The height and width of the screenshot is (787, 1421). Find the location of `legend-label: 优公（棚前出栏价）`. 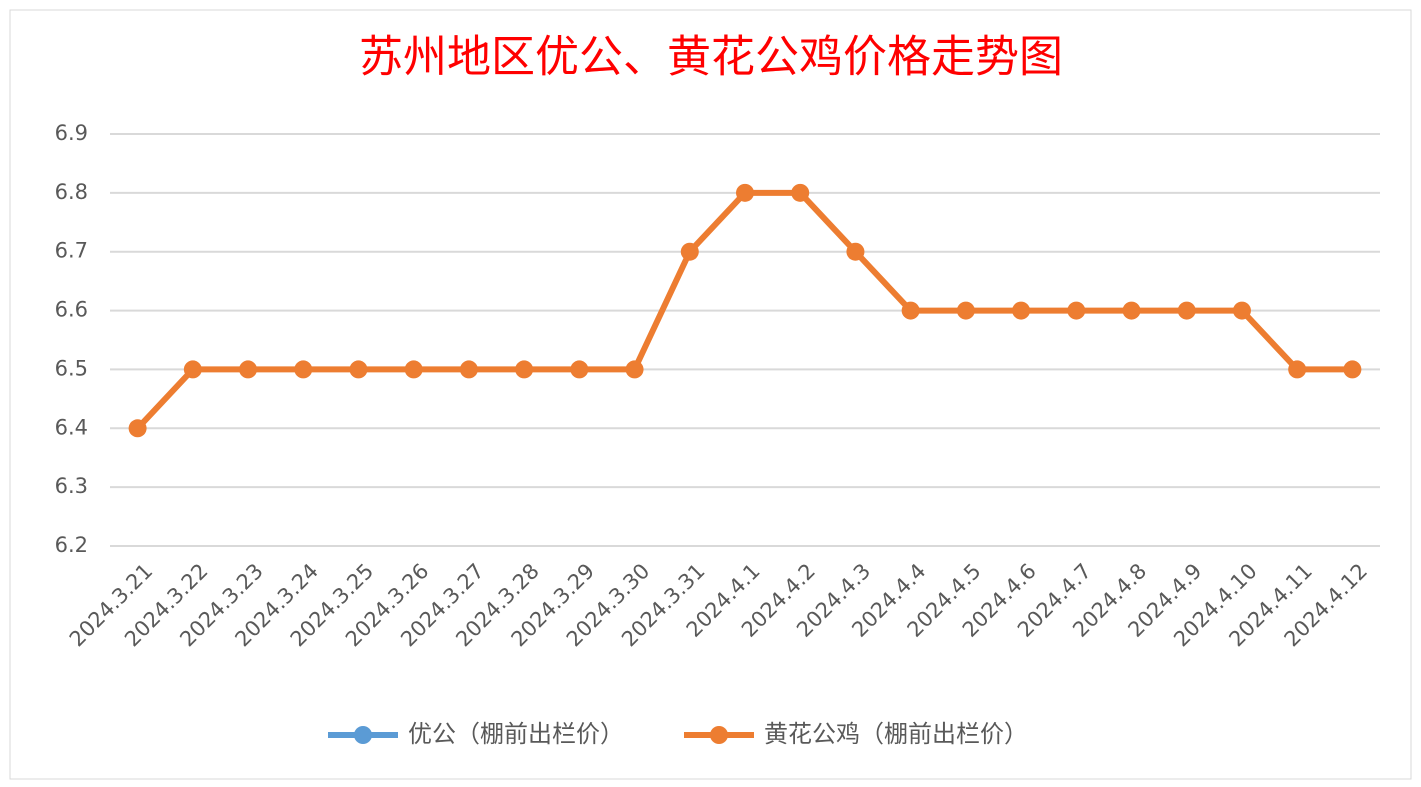

legend-label: 优公（棚前出栏价） is located at coordinates (516, 734).